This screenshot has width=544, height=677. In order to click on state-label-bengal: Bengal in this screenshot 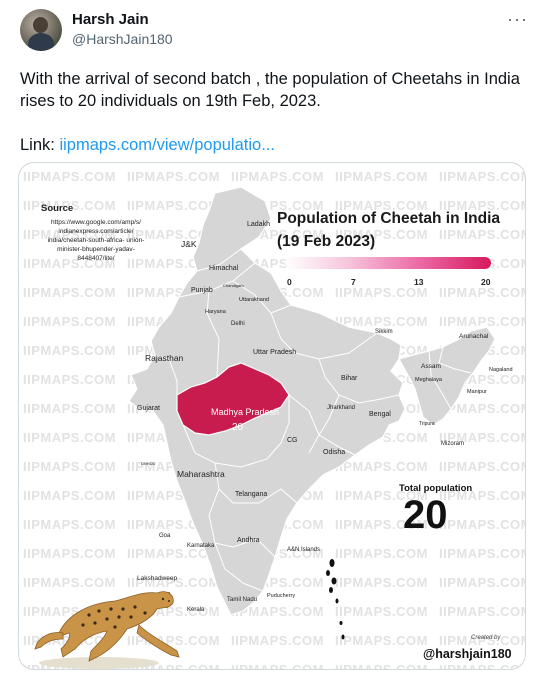, I will do `click(380, 414)`.